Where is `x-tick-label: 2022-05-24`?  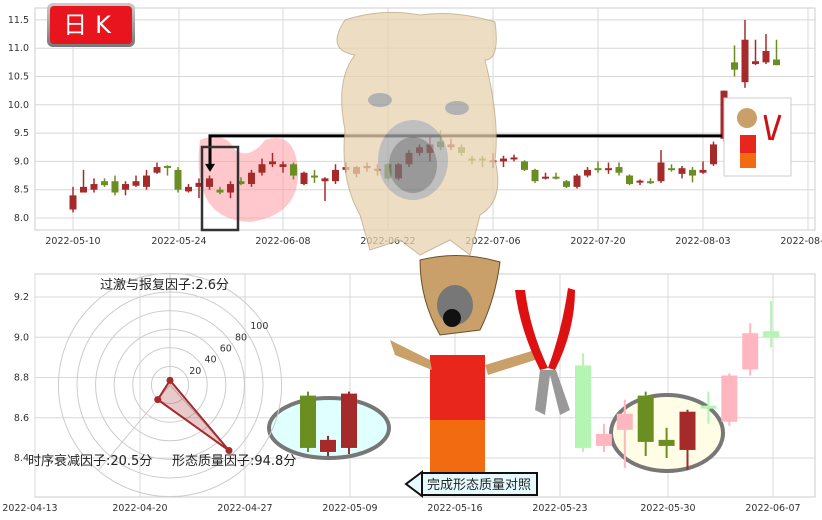 x-tick-label: 2022-05-24 is located at coordinates (178, 241).